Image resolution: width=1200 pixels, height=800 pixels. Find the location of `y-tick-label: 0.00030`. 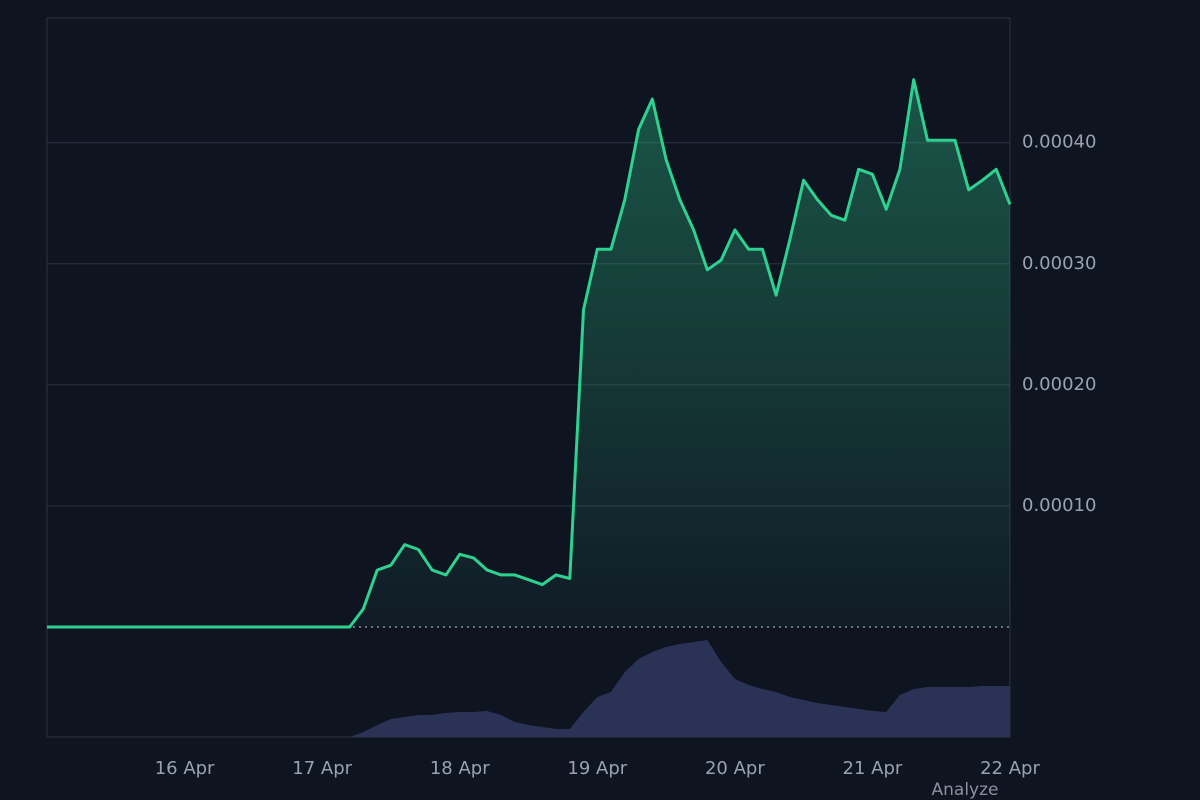

y-tick-label: 0.00030 is located at coordinates (1059, 263).